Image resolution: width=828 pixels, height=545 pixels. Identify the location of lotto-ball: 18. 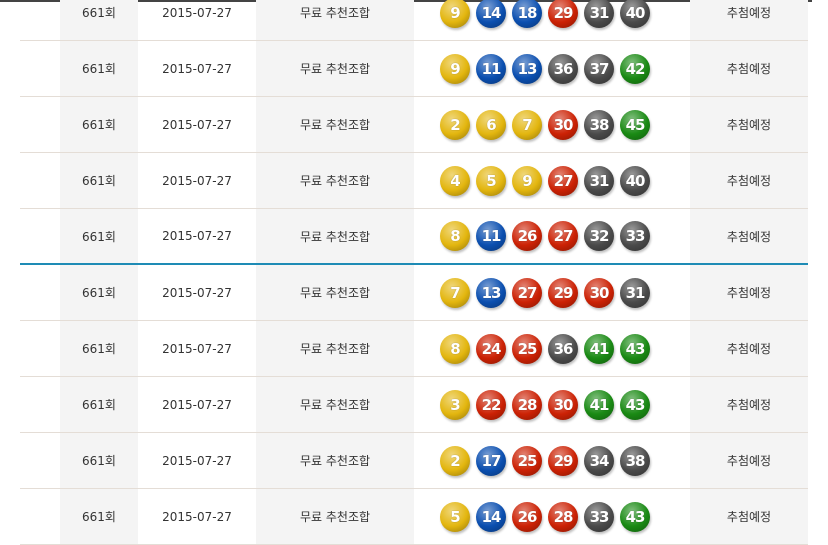
(527, 14).